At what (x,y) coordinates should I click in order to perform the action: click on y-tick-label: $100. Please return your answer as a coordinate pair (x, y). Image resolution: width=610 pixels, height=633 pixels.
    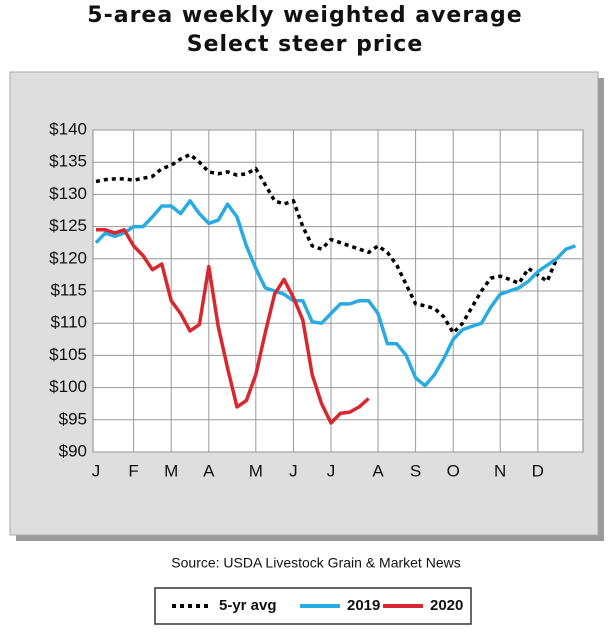
    Looking at the image, I should click on (68, 386).